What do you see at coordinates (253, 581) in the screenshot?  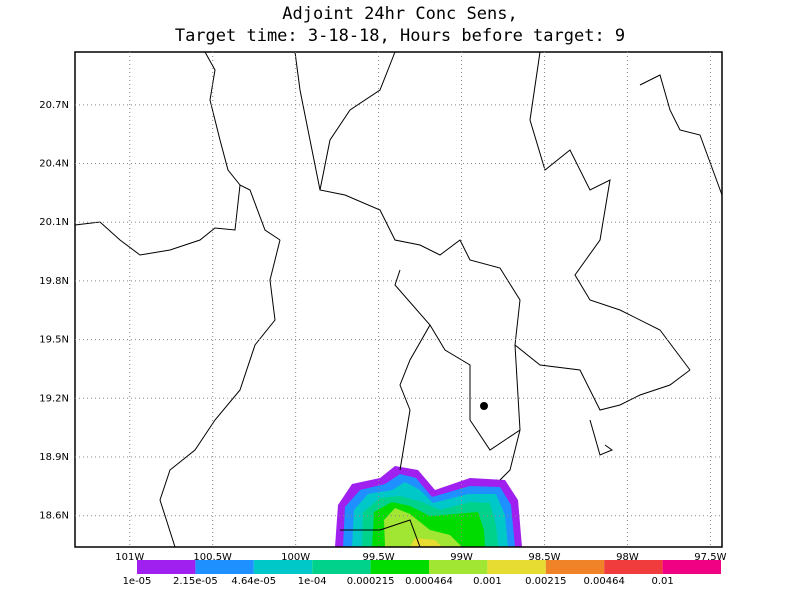 I see `colorbar-label: 4.64e-05` at bounding box center [253, 581].